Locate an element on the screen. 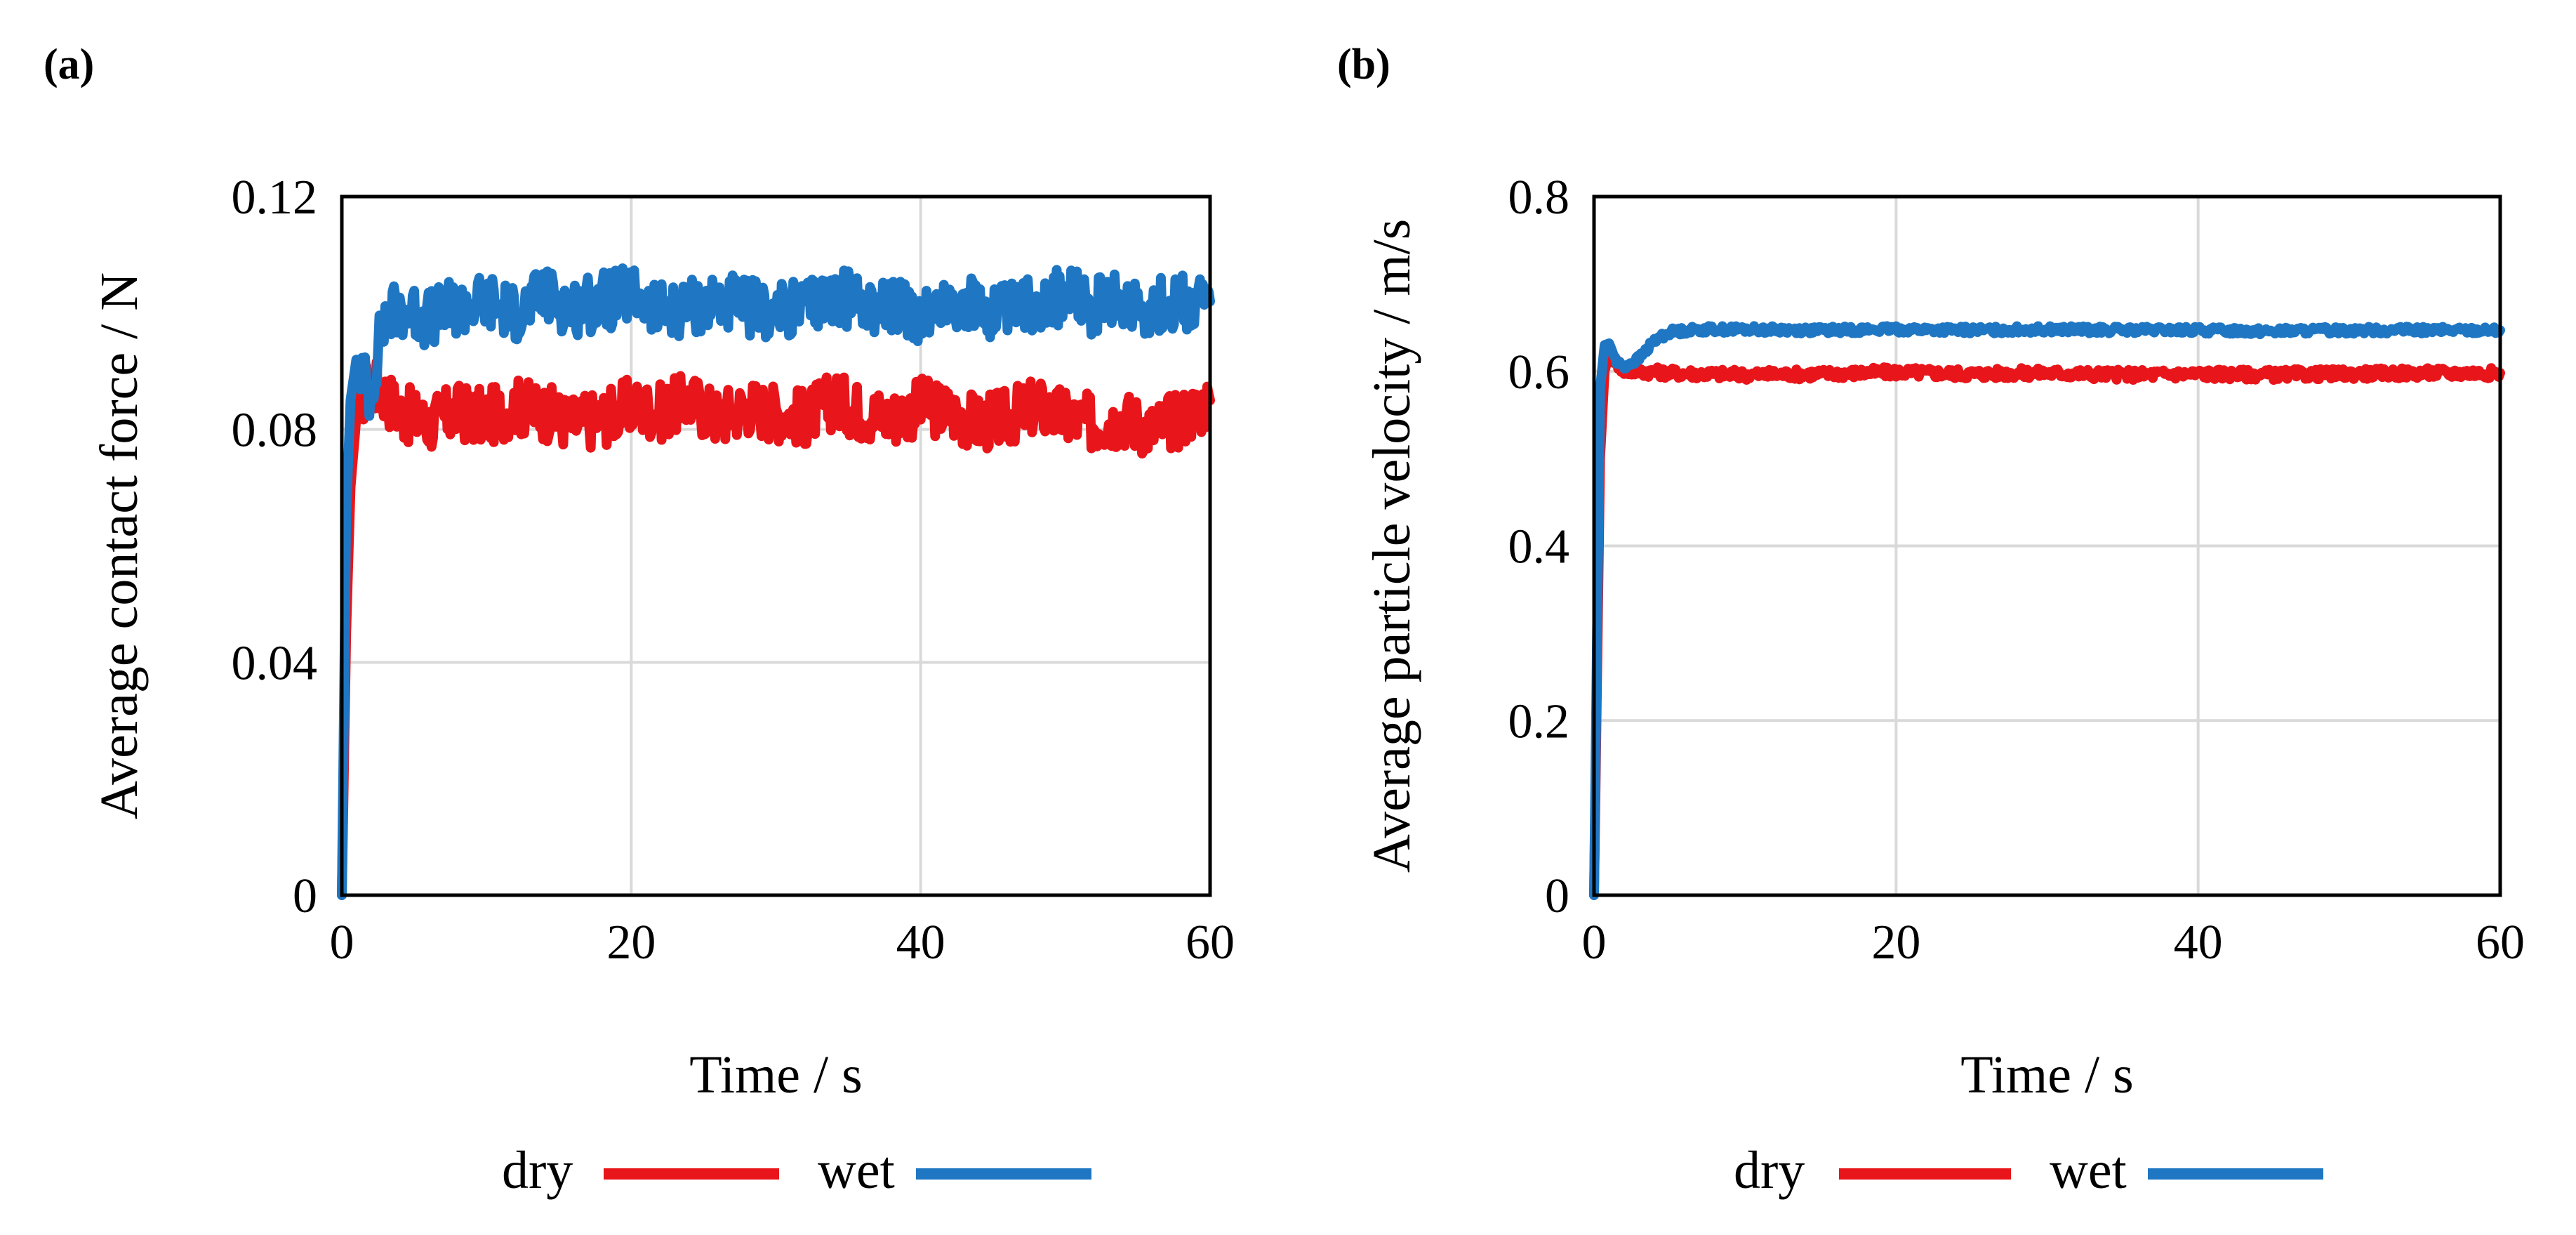 The height and width of the screenshot is (1235, 2576). panel-b-legend-wet-label: wet is located at coordinates (2088, 1170).